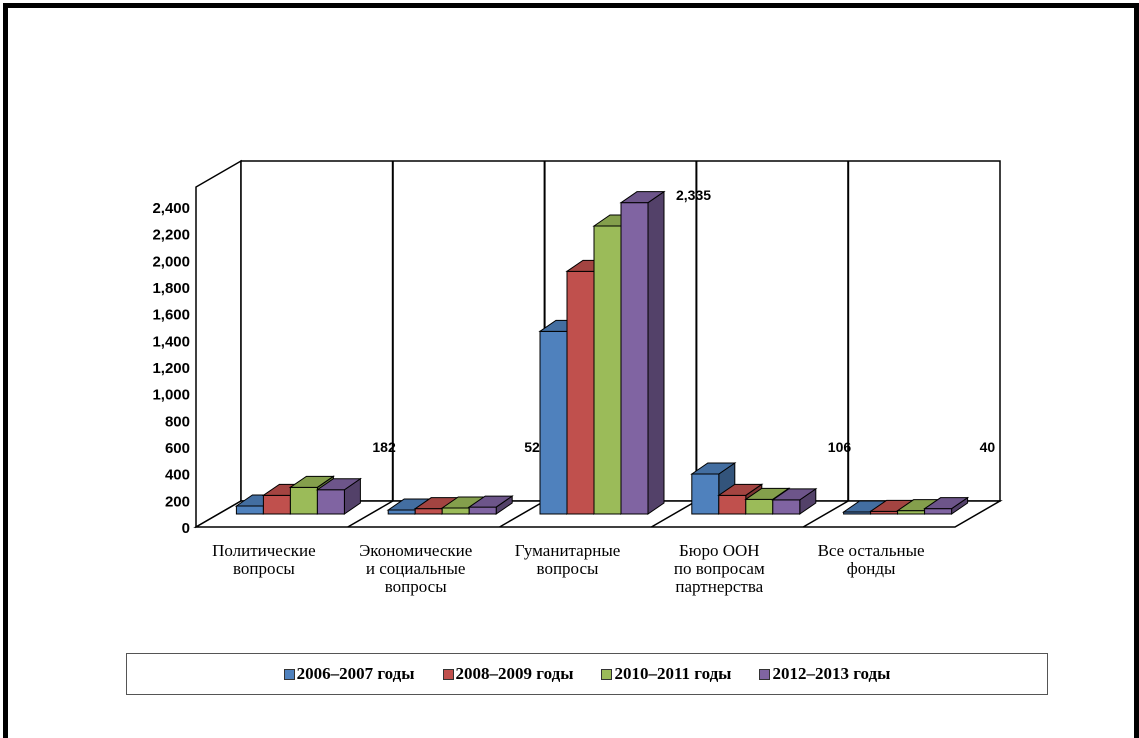 Image resolution: width=1139 pixels, height=738 pixels. Describe the element at coordinates (171, 341) in the screenshot. I see `y-tick-label: 1,400` at that location.